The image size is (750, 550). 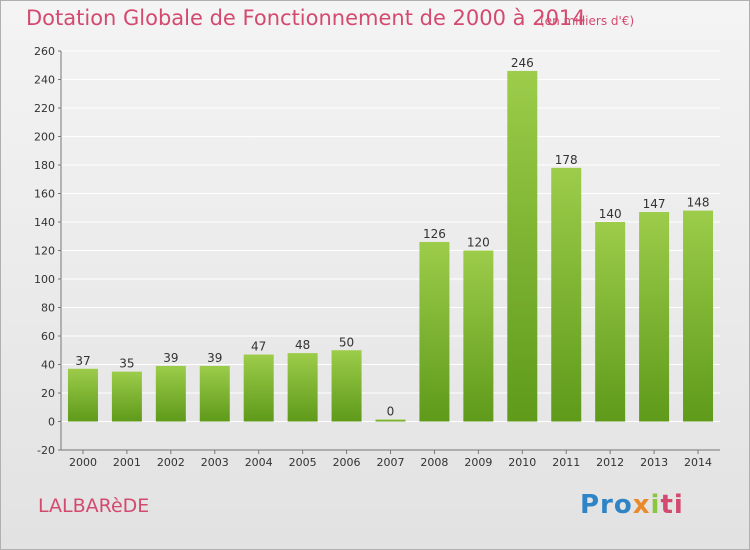 What do you see at coordinates (654, 317) in the screenshot?
I see `bar-2013` at bounding box center [654, 317].